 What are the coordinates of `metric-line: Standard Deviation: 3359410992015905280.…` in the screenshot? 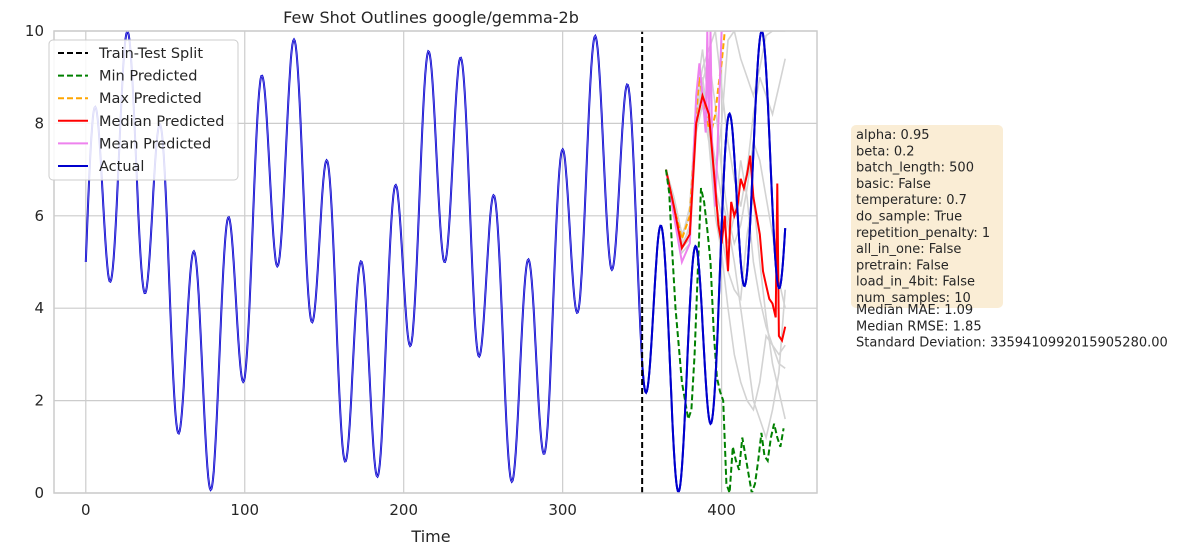 It's located at (1012, 343).